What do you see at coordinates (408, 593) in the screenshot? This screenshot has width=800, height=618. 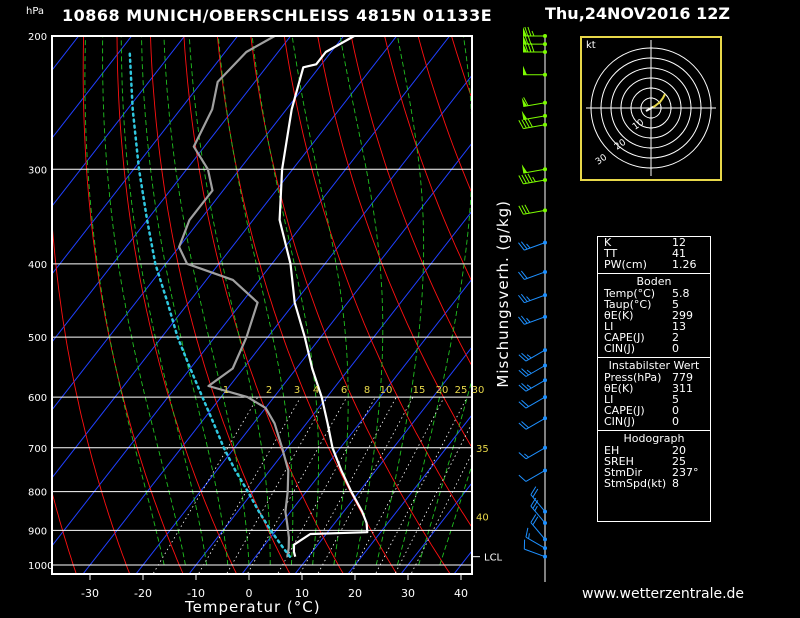 I see `x-tick-label: 30` at bounding box center [408, 593].